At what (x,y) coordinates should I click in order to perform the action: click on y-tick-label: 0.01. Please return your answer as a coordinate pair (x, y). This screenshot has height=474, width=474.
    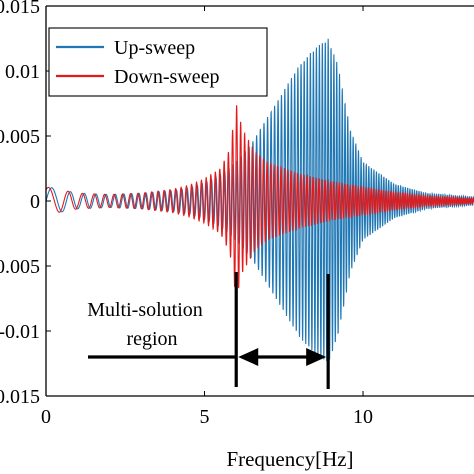
    Looking at the image, I should click on (22, 72).